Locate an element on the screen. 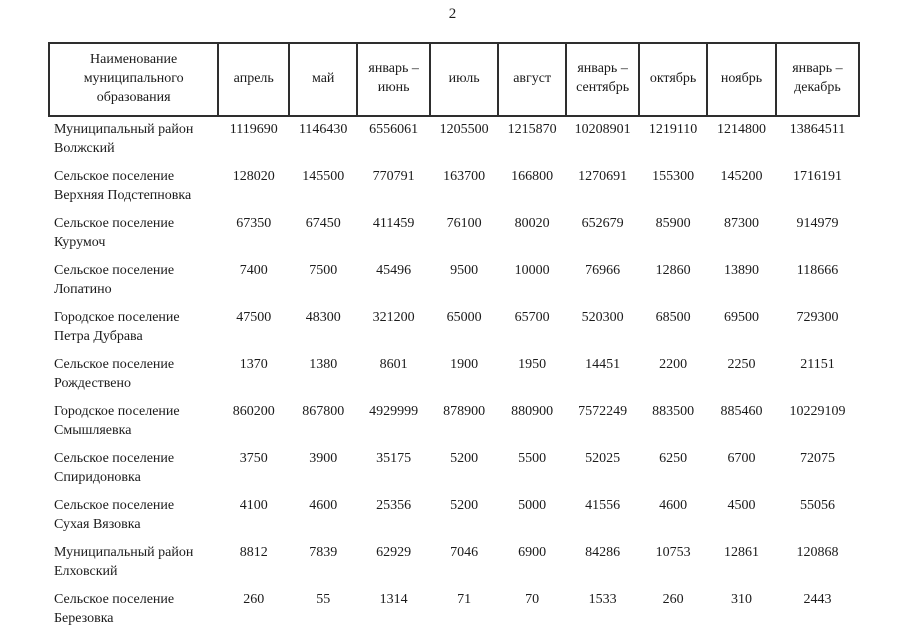  value-cell: 4600 is located at coordinates (323, 505).